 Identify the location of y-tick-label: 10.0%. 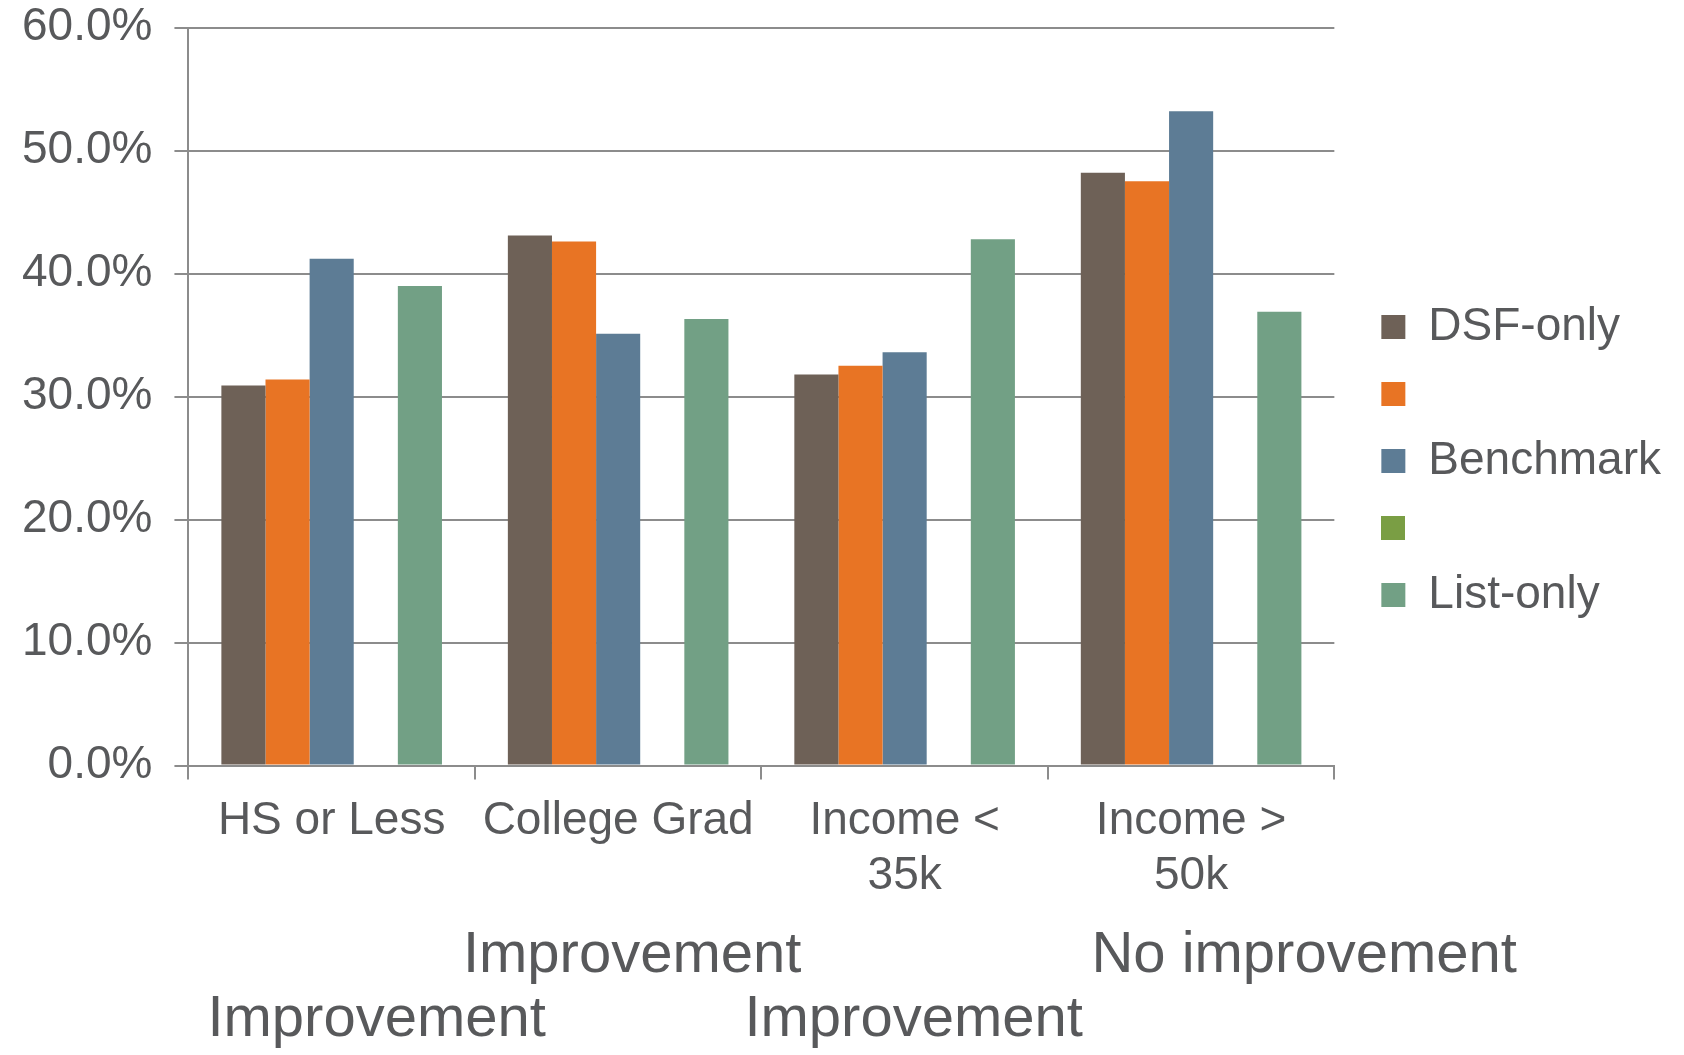
(87, 639).